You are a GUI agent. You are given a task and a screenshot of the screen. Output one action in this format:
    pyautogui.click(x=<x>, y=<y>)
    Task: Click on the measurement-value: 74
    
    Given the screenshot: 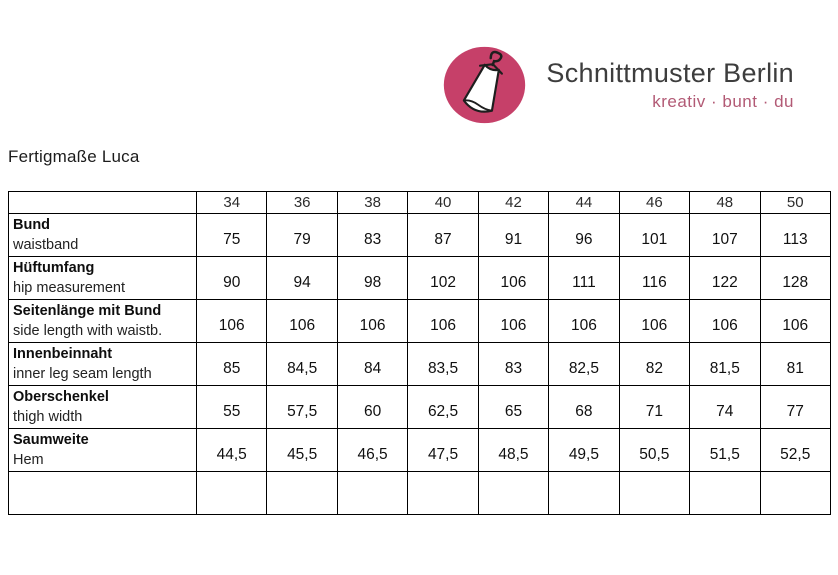 What is the action you would take?
    pyautogui.click(x=725, y=407)
    